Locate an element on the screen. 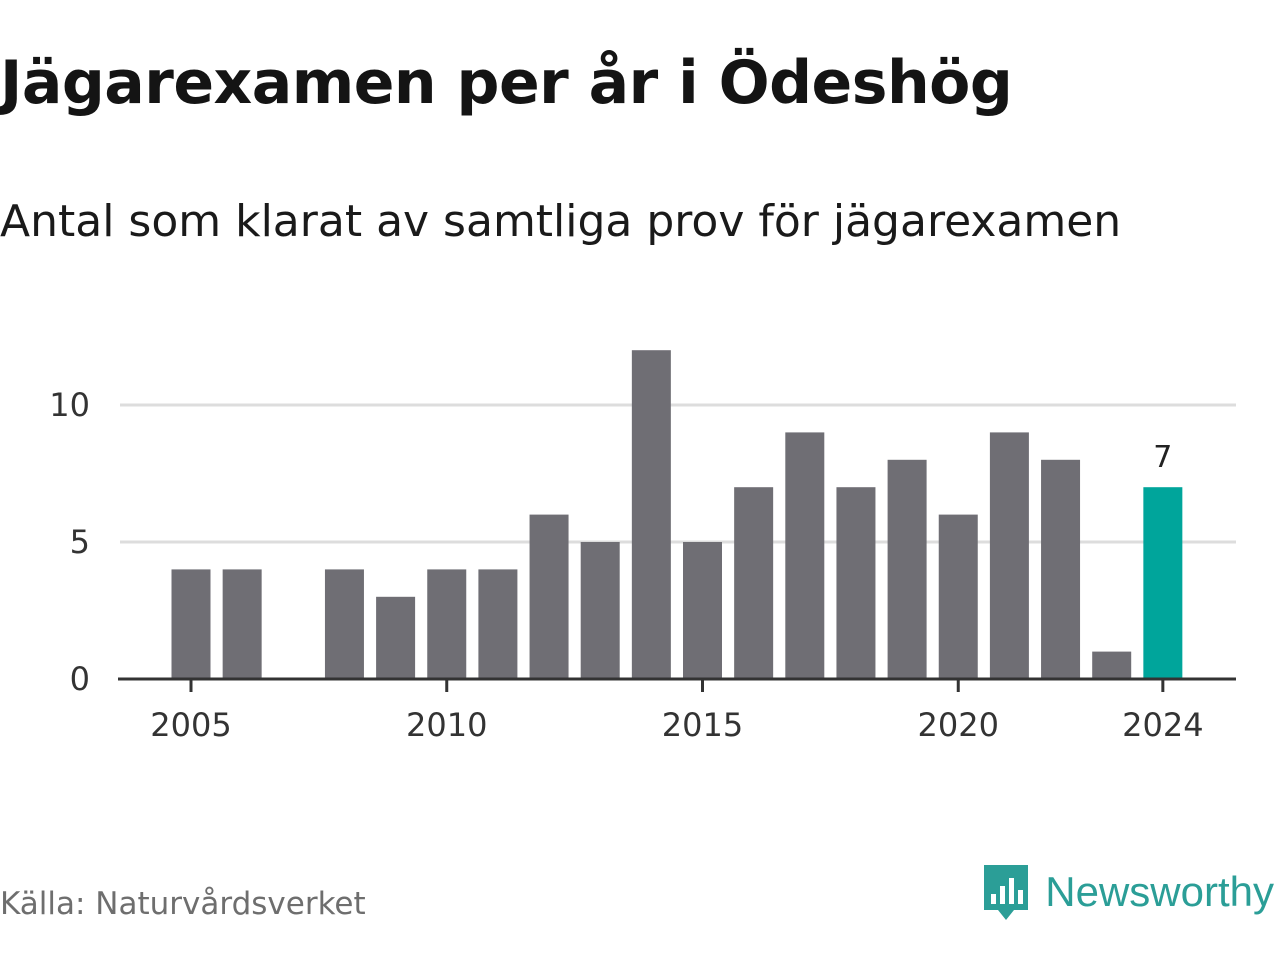 This screenshot has height=960, width=1280. x-tick-label: 2010 is located at coordinates (446, 725).